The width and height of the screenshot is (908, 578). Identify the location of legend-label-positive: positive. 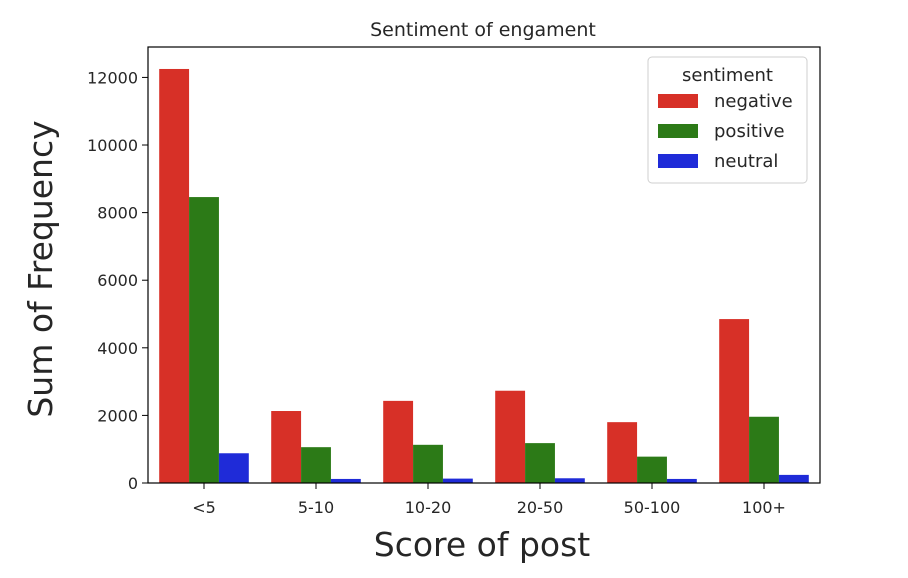
(749, 131).